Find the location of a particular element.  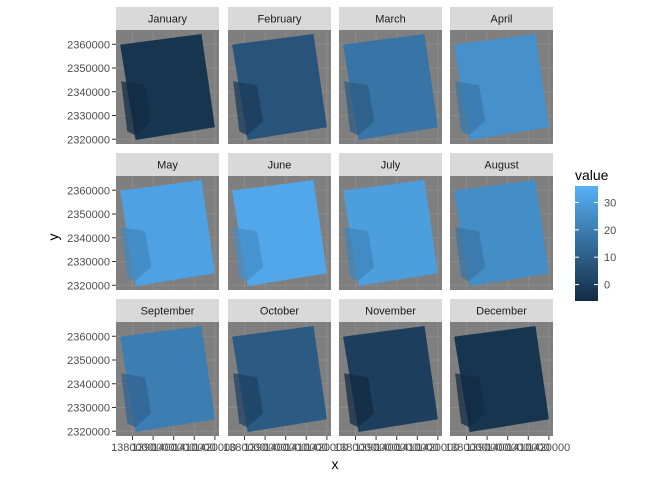

facet-panel: January is located at coordinates (167, 75).